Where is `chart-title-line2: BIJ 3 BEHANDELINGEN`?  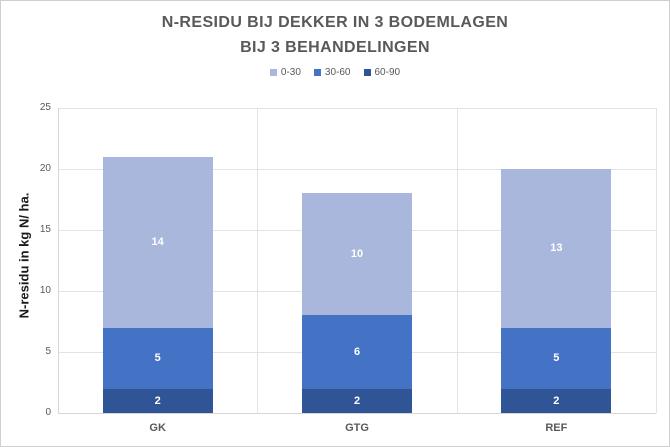 chart-title-line2: BIJ 3 BEHANDELINGEN is located at coordinates (335, 47).